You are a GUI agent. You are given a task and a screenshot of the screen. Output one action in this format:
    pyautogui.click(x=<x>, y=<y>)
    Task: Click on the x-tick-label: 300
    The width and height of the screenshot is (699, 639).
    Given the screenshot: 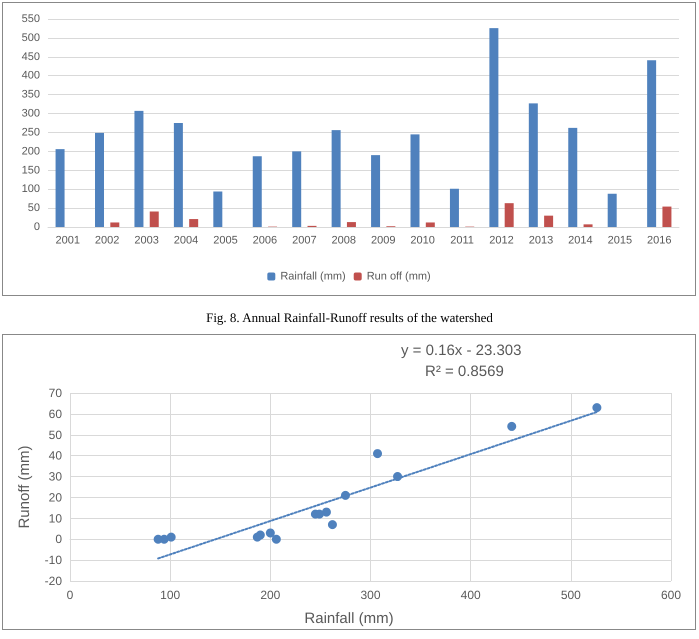 What is the action you would take?
    pyautogui.click(x=370, y=595)
    